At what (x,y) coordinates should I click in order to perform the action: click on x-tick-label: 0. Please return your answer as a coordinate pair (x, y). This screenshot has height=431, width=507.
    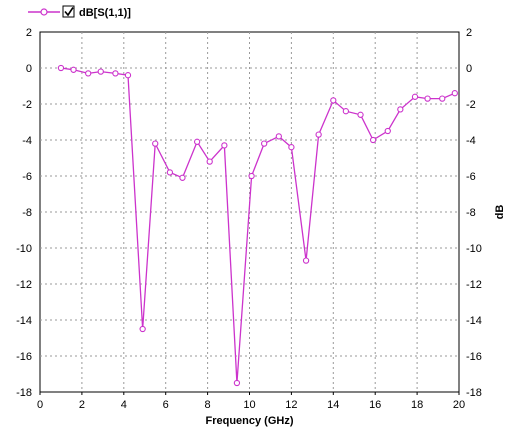
    Looking at the image, I should click on (40, 405).